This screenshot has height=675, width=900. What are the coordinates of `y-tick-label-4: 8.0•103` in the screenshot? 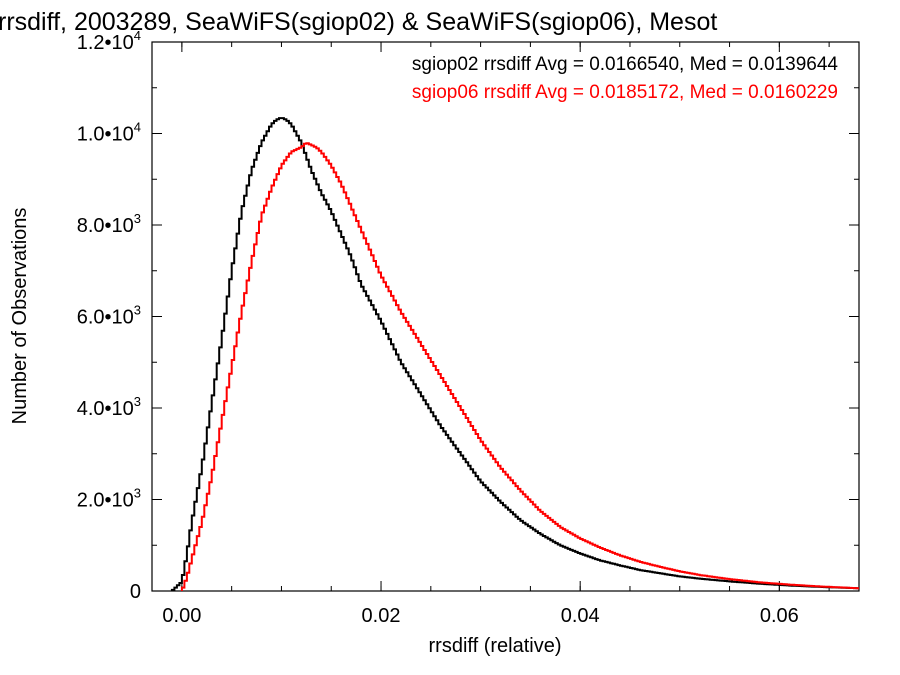 It's located at (109, 224).